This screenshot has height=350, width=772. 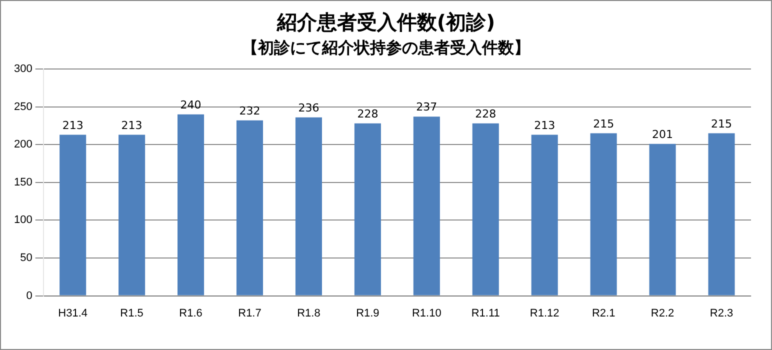 I want to click on x-tick-label: R2.3, so click(x=722, y=313).